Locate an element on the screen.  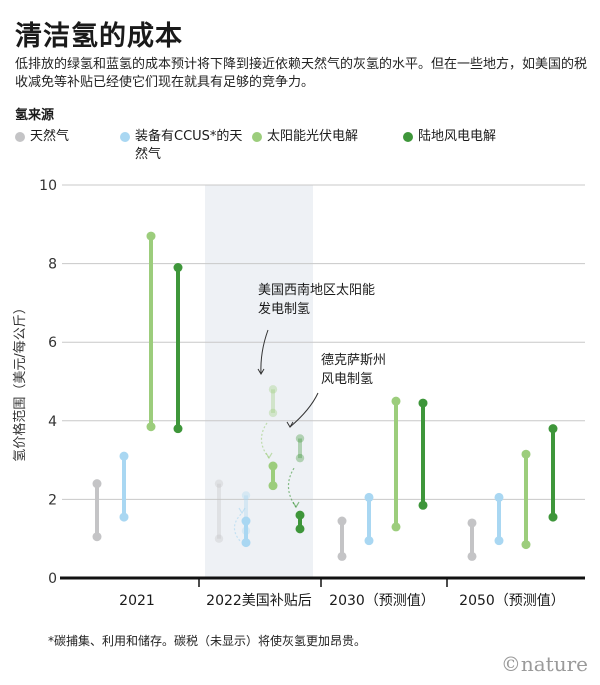
y-tick-label: 0 is located at coordinates (52, 579).